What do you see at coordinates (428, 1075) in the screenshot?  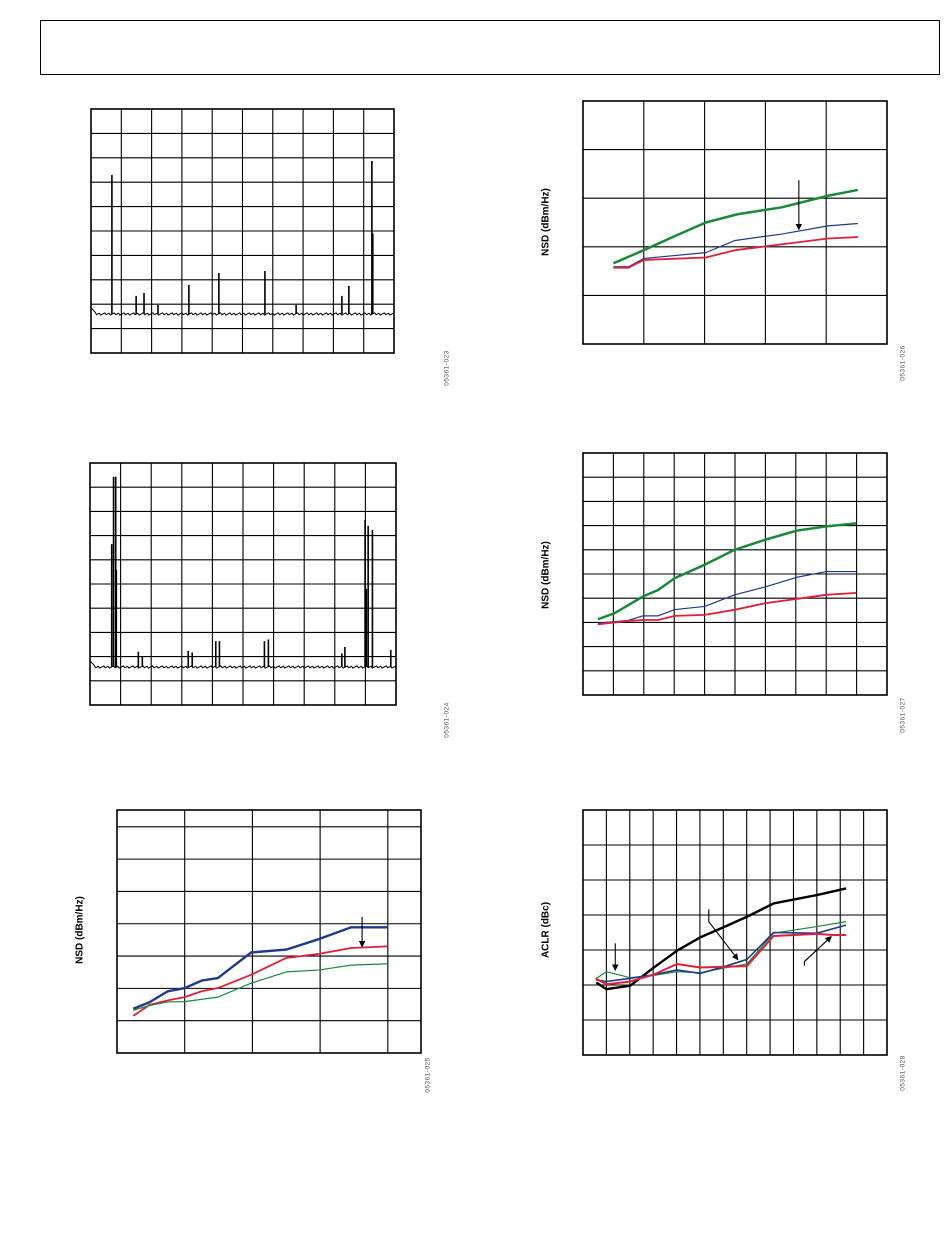 I see `figure-code: 05361-025` at bounding box center [428, 1075].